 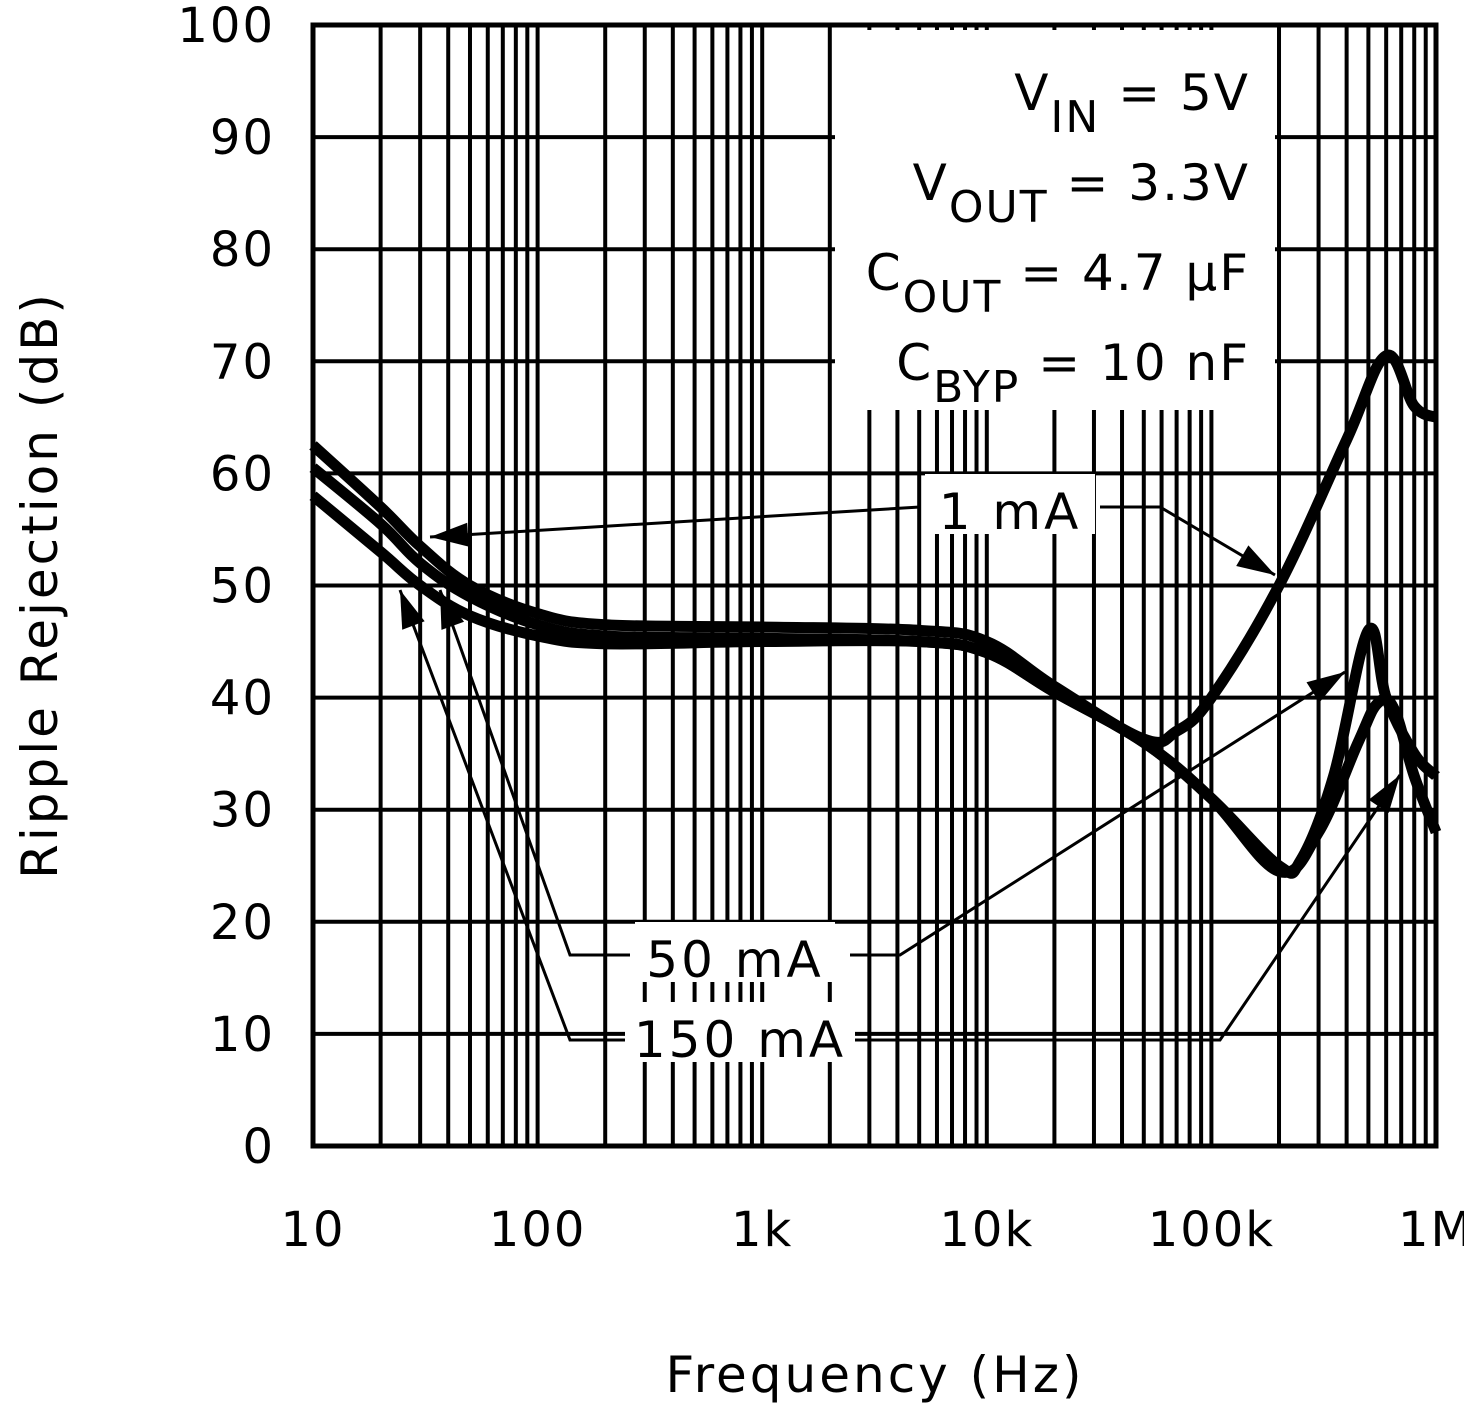 What do you see at coordinates (1188, 541) in the screenshot?
I see `arrow-1ma-right` at bounding box center [1188, 541].